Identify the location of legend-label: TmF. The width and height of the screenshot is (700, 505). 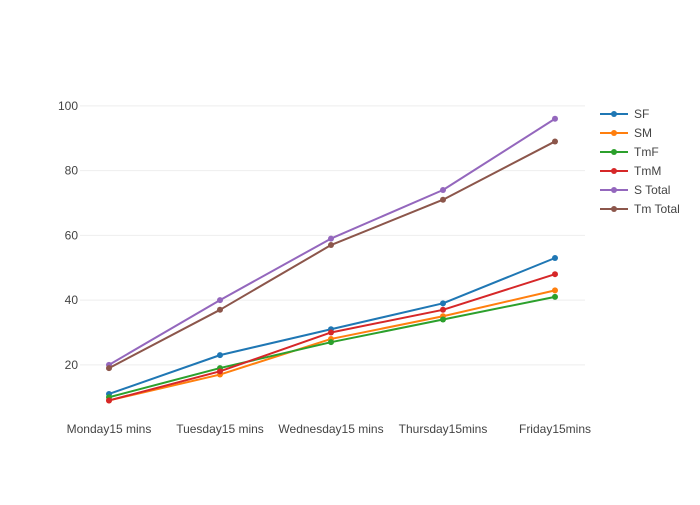
(646, 152).